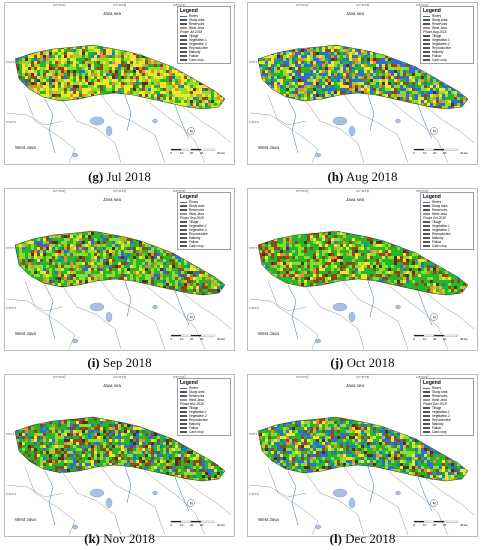 This screenshot has height=550, width=482. What do you see at coordinates (371, 176) in the screenshot?
I see `caption-month: Aug 2018` at bounding box center [371, 176].